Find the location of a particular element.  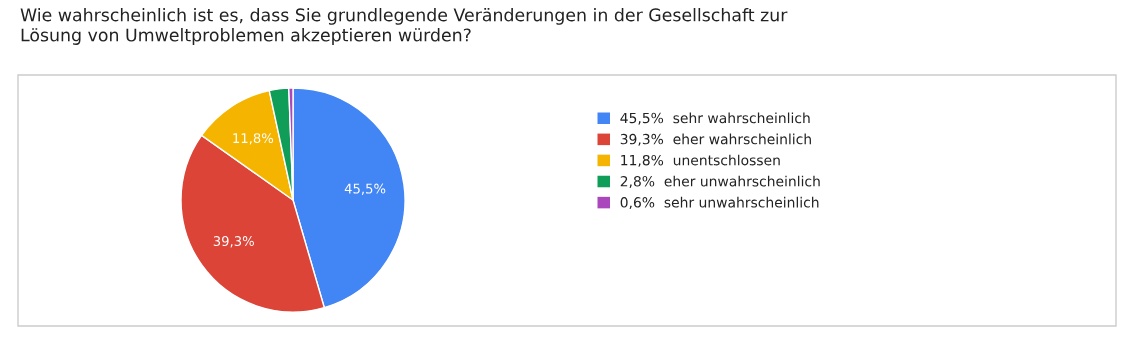

legend-label: 0,6% sehr unwahrscheinlich is located at coordinates (719, 202).